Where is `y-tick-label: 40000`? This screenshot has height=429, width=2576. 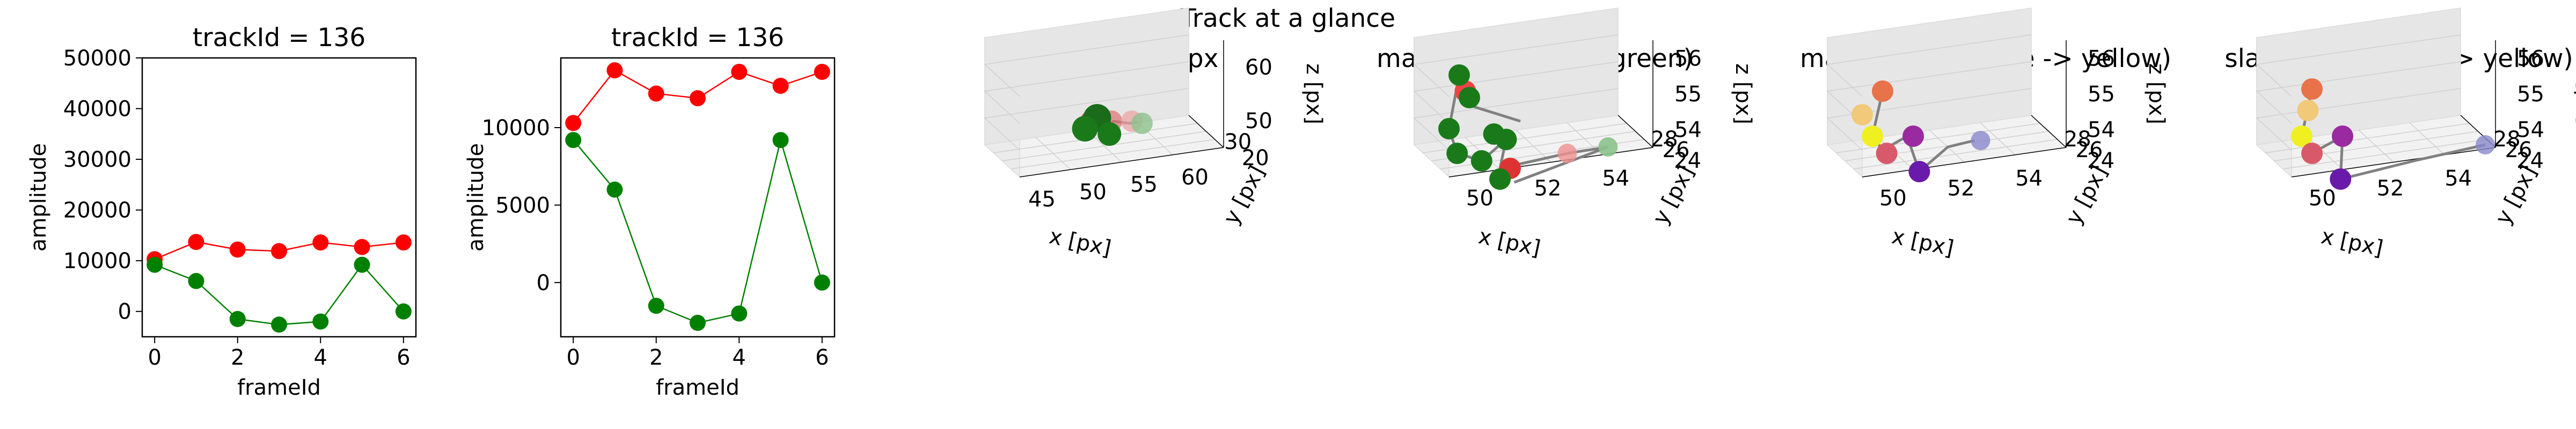 y-tick-label: 40000 is located at coordinates (97, 109).